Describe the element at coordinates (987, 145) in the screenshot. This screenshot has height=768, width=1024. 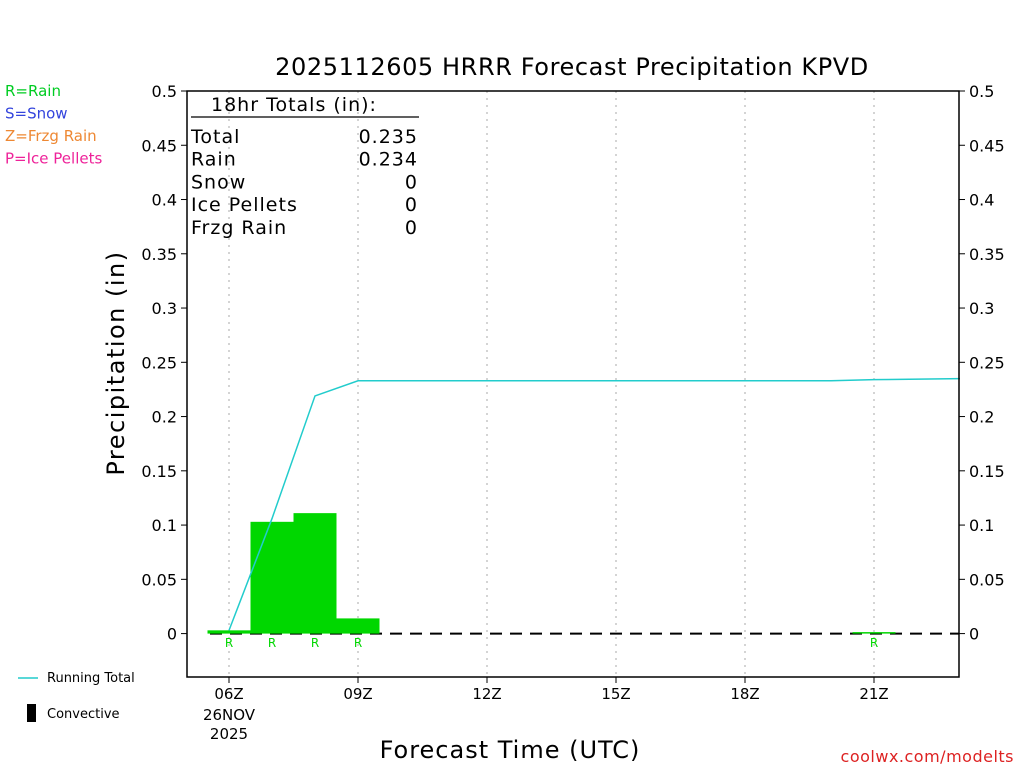
I see `y-tick-label-right-1: 0.45` at that location.